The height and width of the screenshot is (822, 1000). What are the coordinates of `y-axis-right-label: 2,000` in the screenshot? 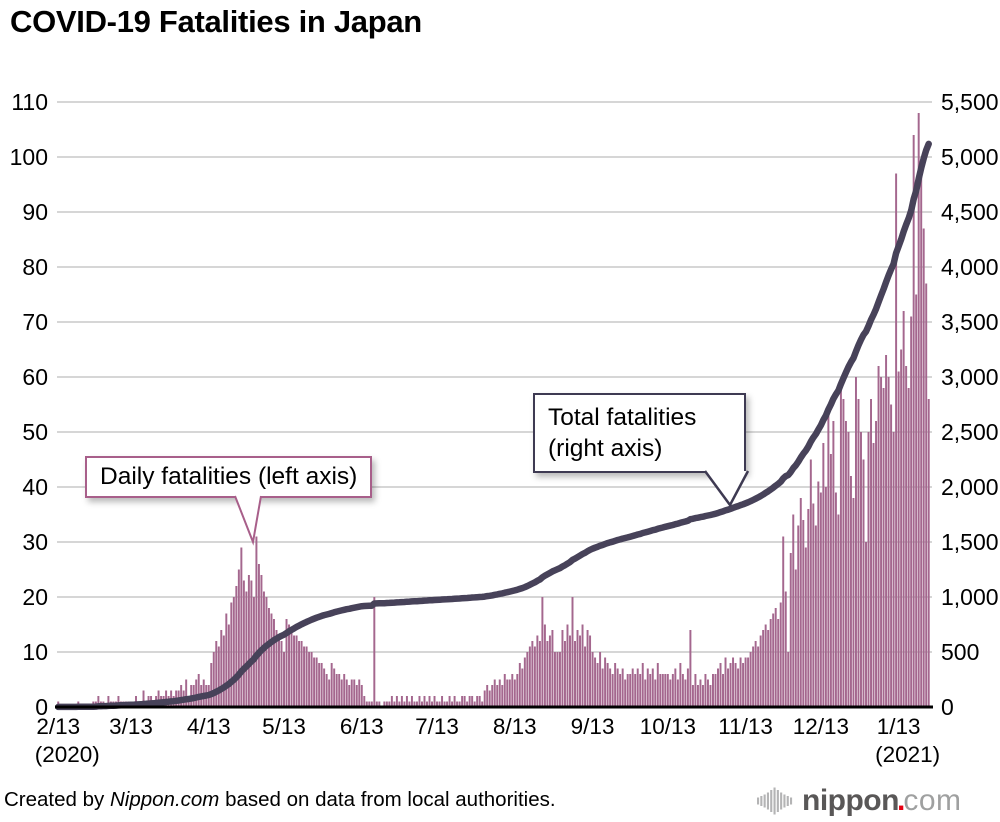 It's located at (970, 487).